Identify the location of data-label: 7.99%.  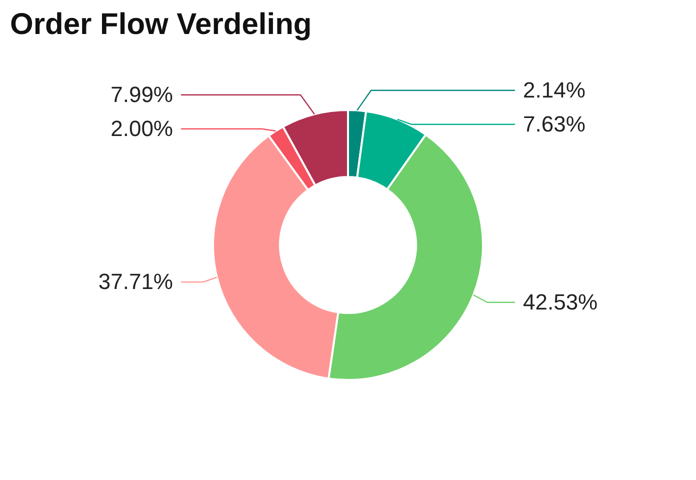
(141, 94).